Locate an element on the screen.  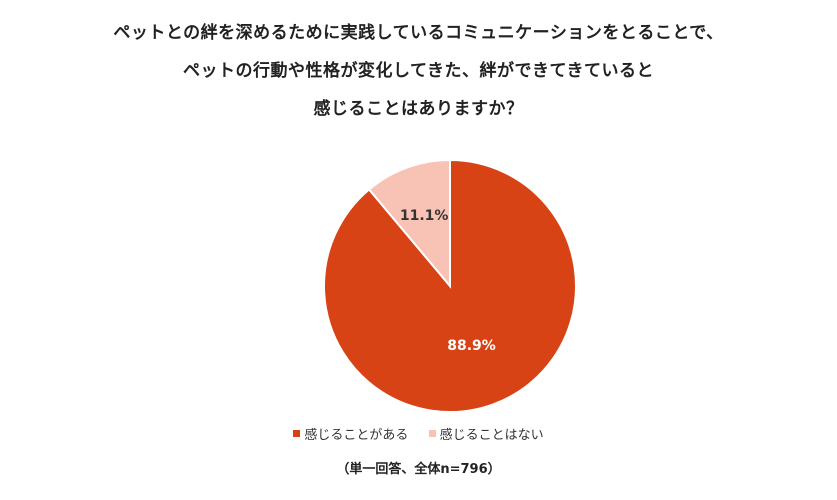
data-label-0: 88.9% is located at coordinates (471, 346).